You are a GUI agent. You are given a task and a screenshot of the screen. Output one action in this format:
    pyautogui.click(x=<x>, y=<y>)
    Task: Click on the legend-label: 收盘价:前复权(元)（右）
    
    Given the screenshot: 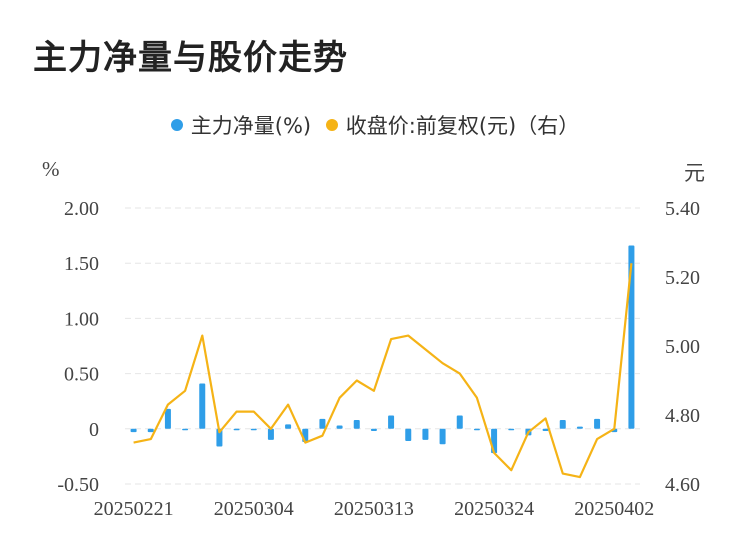 What is the action you would take?
    pyautogui.click(x=462, y=126)
    